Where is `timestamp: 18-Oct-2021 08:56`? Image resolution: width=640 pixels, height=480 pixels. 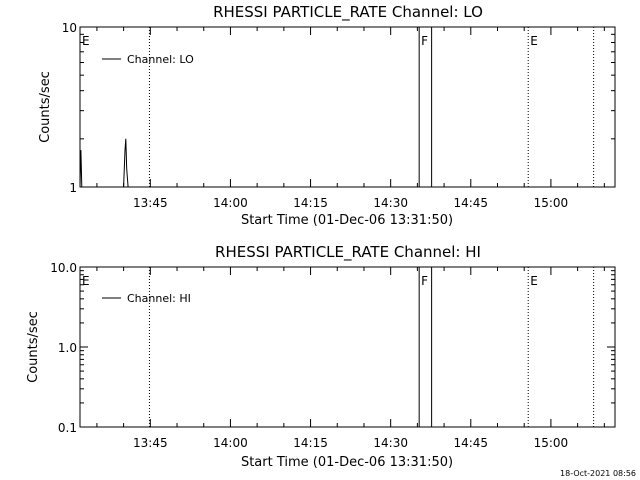
timestamp: 18-Oct-2021 08:56 is located at coordinates (598, 473).